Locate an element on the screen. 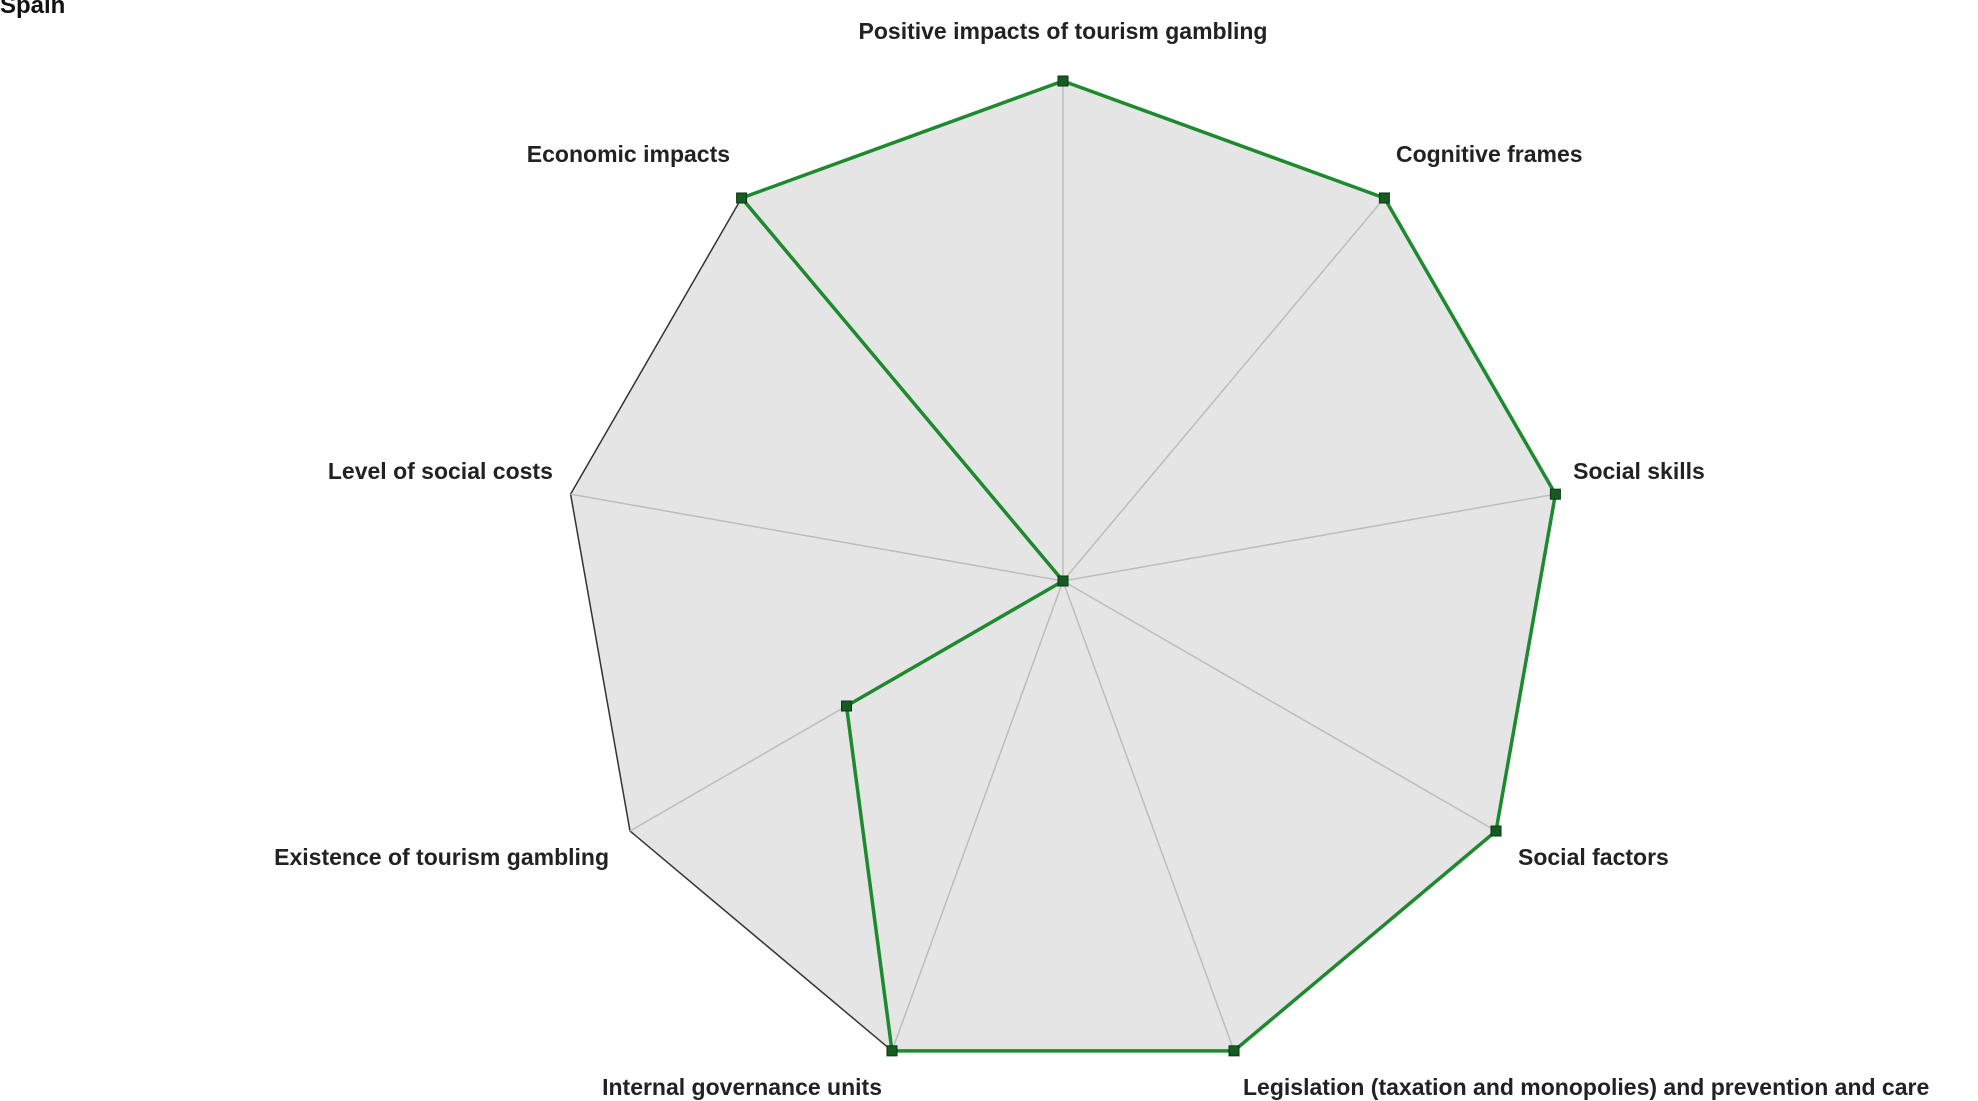 The height and width of the screenshot is (1101, 1978). axis-label-7: Level of social costs is located at coordinates (440, 471).